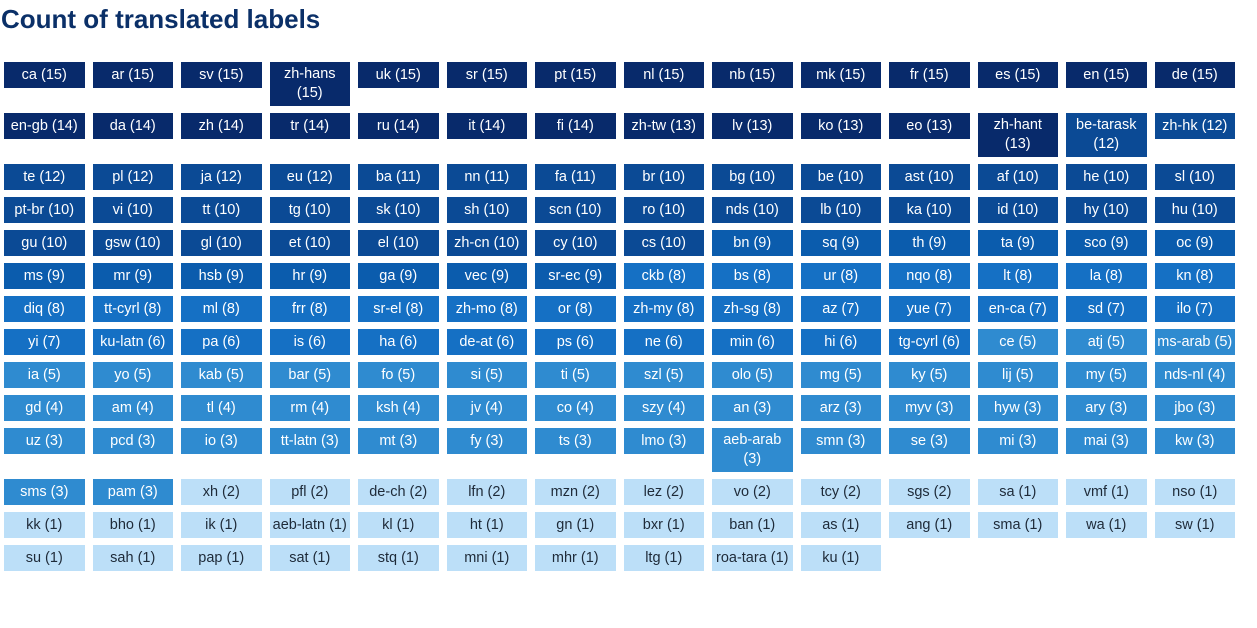 This screenshot has width=1257, height=628. Describe the element at coordinates (132, 126) in the screenshot. I see `label-tile: da (14)` at that location.